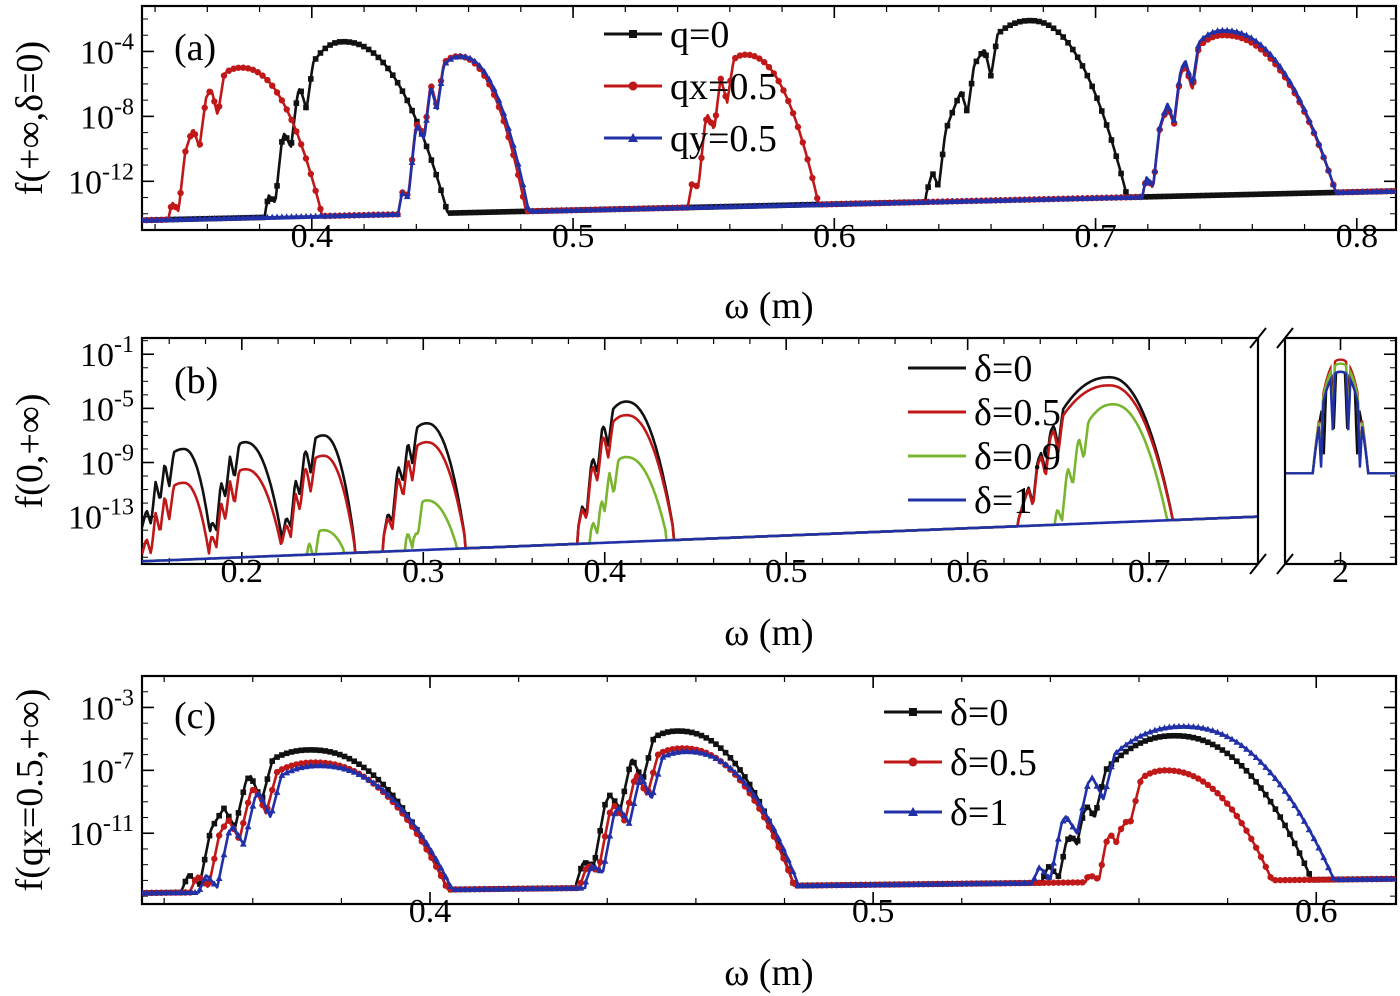 The height and width of the screenshot is (996, 1400). Describe the element at coordinates (107, 769) in the screenshot. I see `y-tick-label: 10⁻⁷` at that location.